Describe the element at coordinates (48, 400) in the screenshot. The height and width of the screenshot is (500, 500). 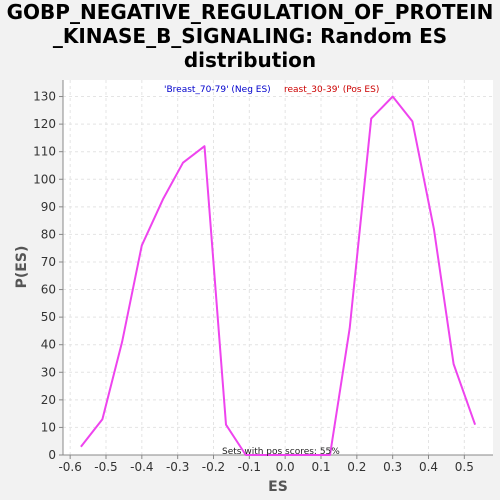
I see `y-tick-label: 20` at that location.